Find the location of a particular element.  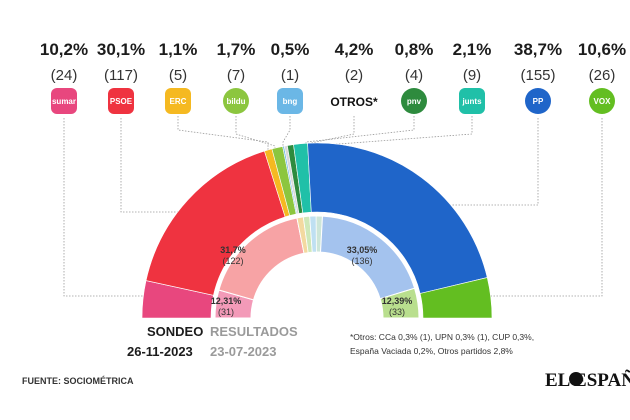

arc-pp is located at coordinates (397, 218).